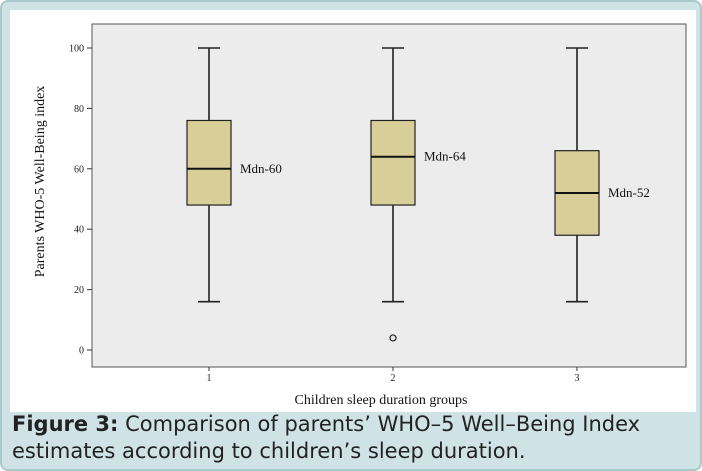 The height and width of the screenshot is (471, 702). What do you see at coordinates (234, 175) in the screenshot?
I see `box-group-1: Mdn-60` at bounding box center [234, 175].